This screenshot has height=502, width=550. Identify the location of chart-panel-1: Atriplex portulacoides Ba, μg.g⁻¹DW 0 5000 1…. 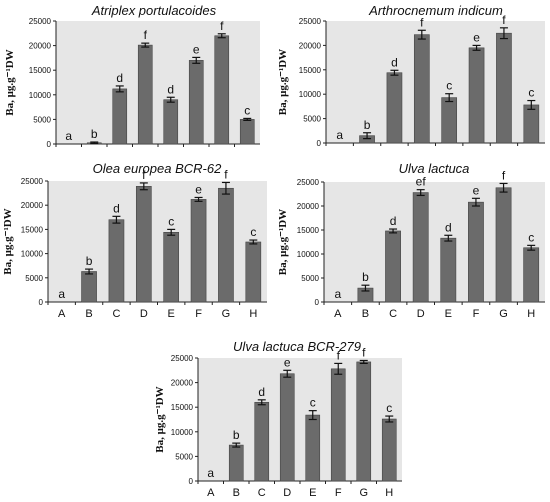
(132, 76).